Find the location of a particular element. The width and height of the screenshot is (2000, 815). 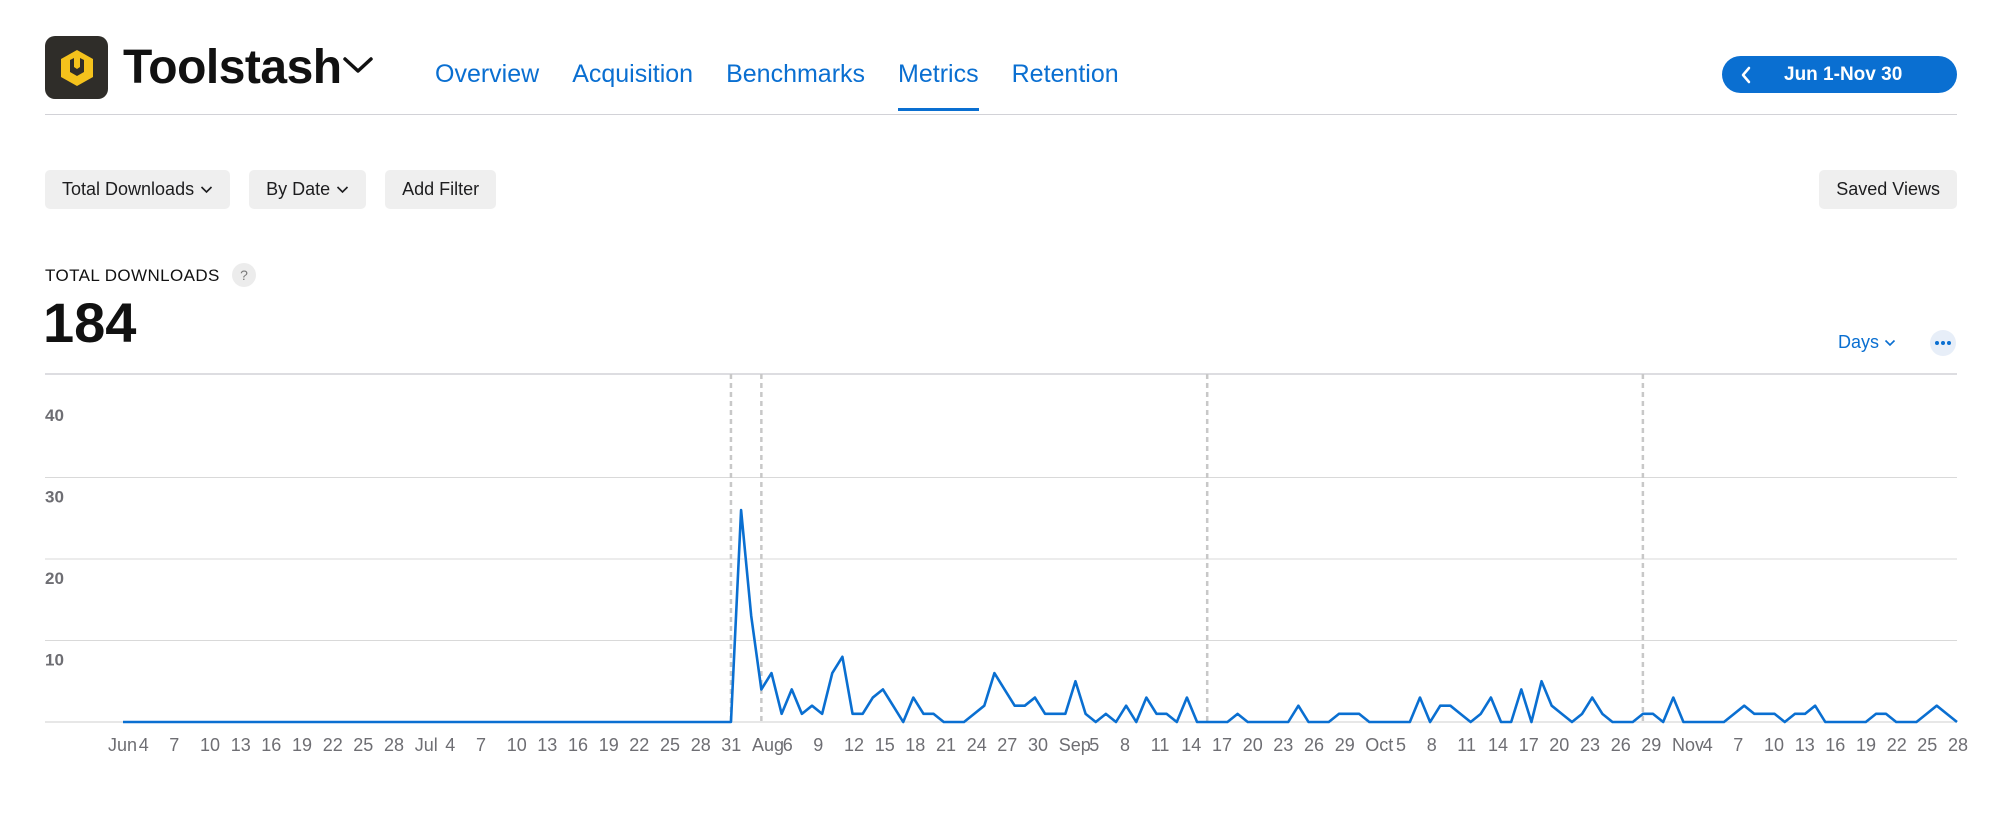

date-range-button: Jun 1-Nov 30 is located at coordinates (1839, 74).